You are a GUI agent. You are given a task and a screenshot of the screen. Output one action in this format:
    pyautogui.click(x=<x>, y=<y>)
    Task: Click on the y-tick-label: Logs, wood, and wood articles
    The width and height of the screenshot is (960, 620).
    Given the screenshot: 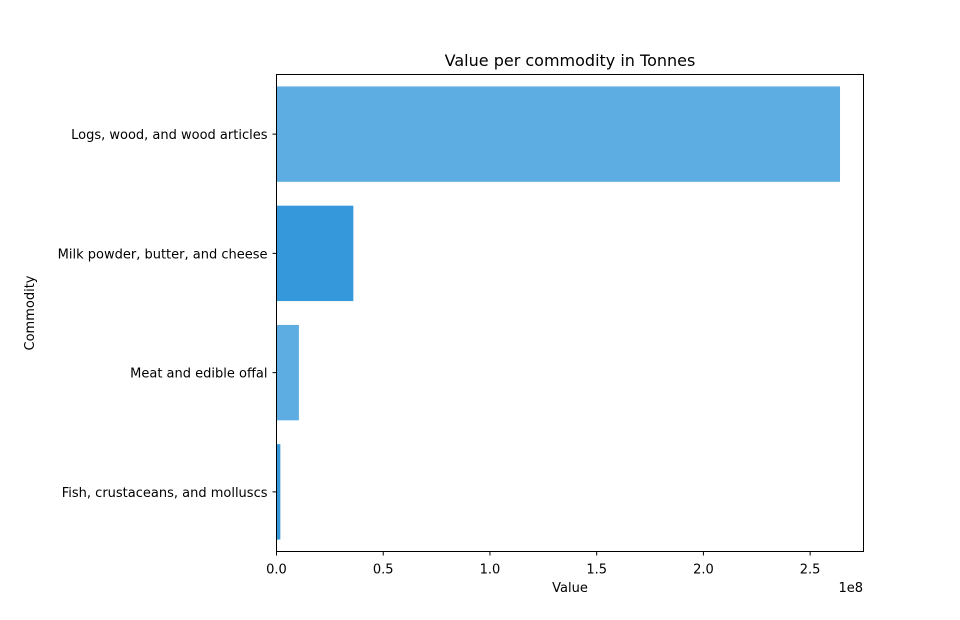 What is the action you would take?
    pyautogui.click(x=169, y=135)
    